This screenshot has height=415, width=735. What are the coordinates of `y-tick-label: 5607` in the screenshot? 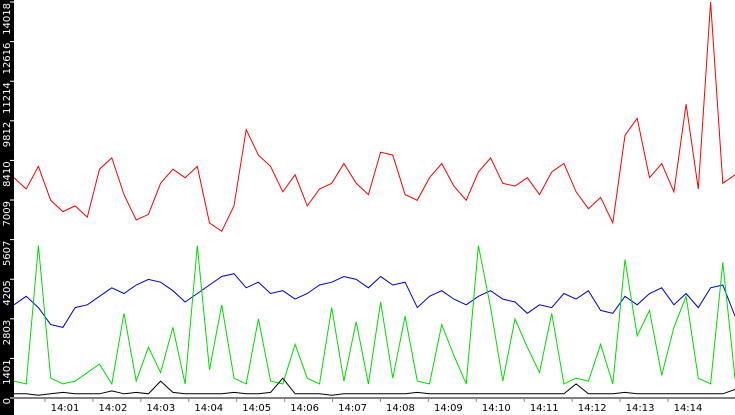 It's located at (7, 253).